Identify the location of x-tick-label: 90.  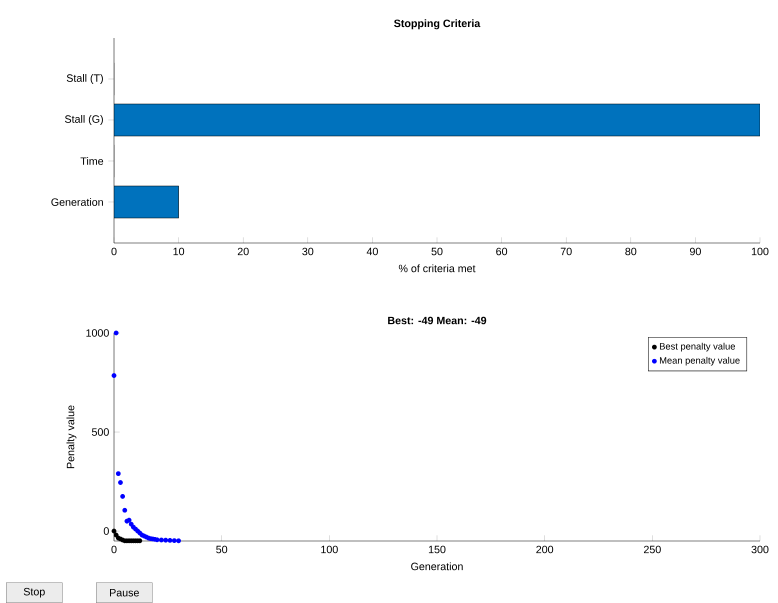
(695, 252).